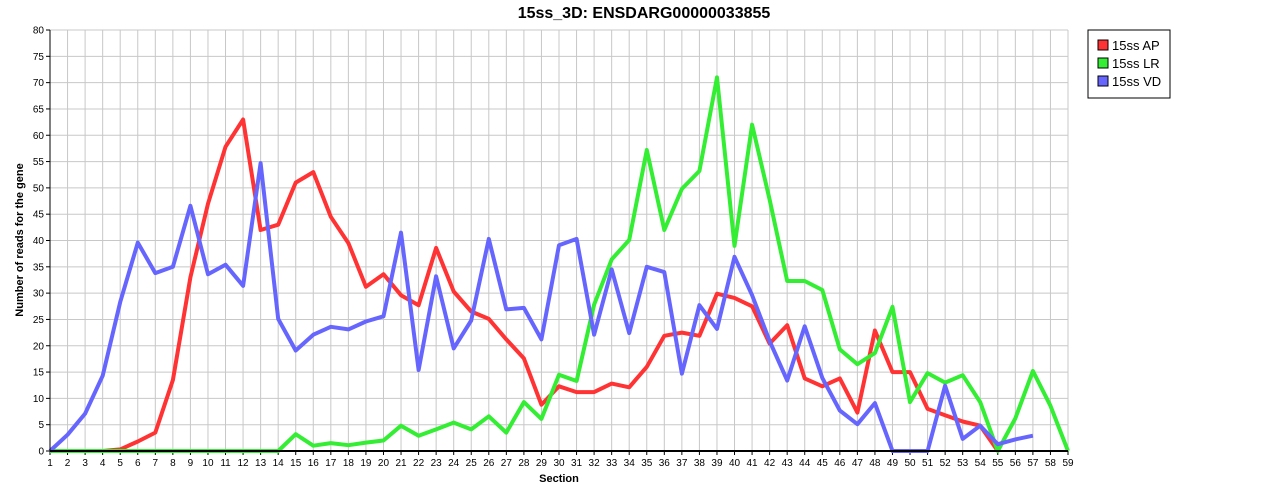  I want to click on x-tick-label: 13, so click(261, 463).